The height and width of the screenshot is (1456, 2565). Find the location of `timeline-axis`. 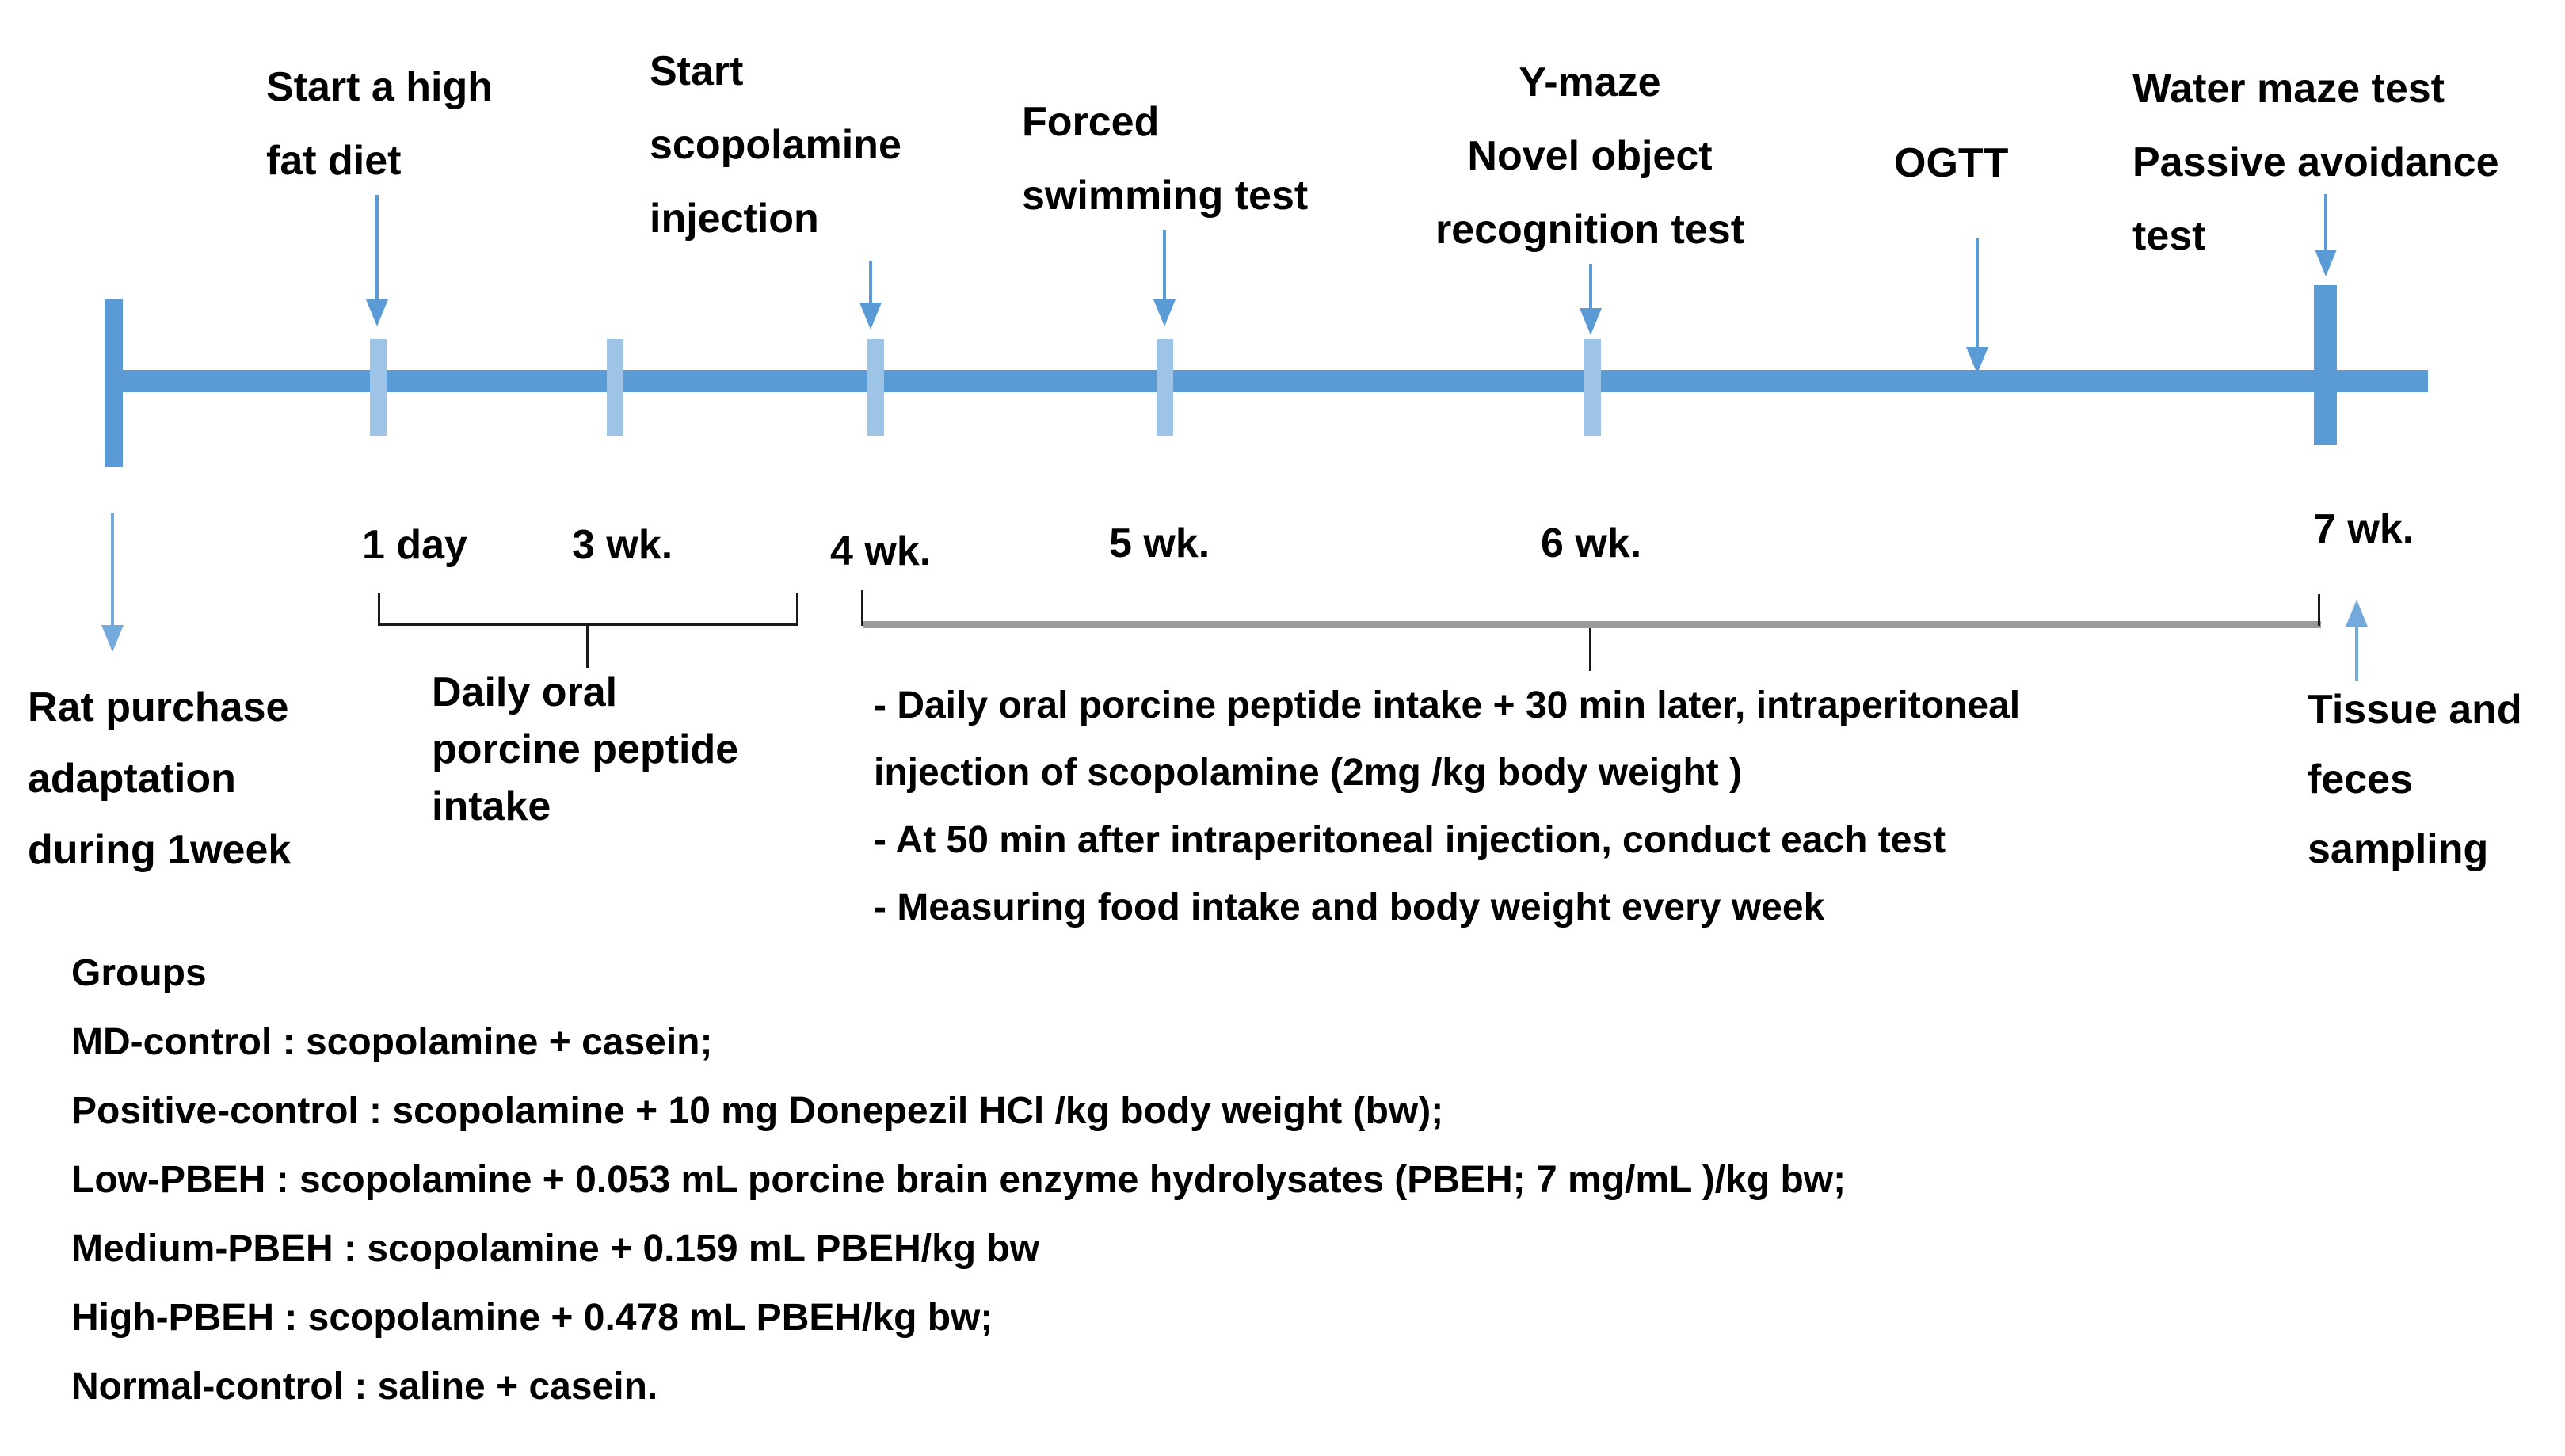

timeline-axis is located at coordinates (1269, 381).